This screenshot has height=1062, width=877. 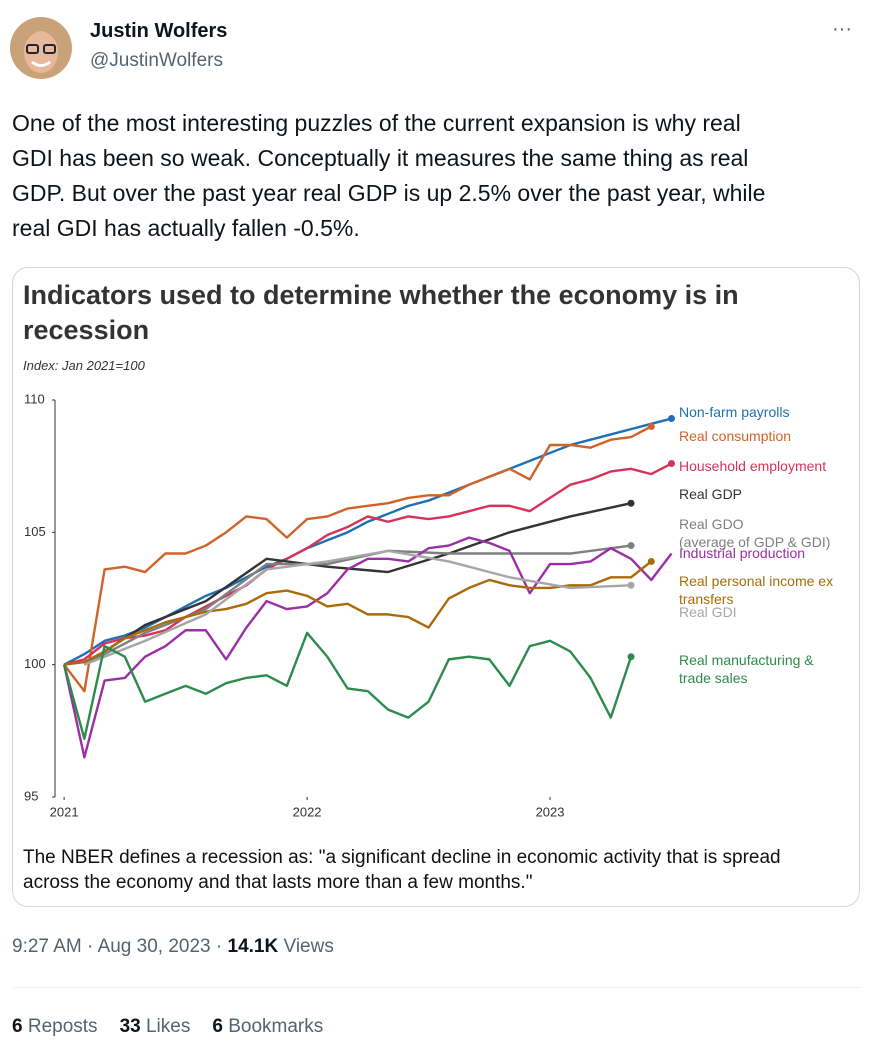 I want to click on legend-label: Real GDI, so click(x=708, y=612).